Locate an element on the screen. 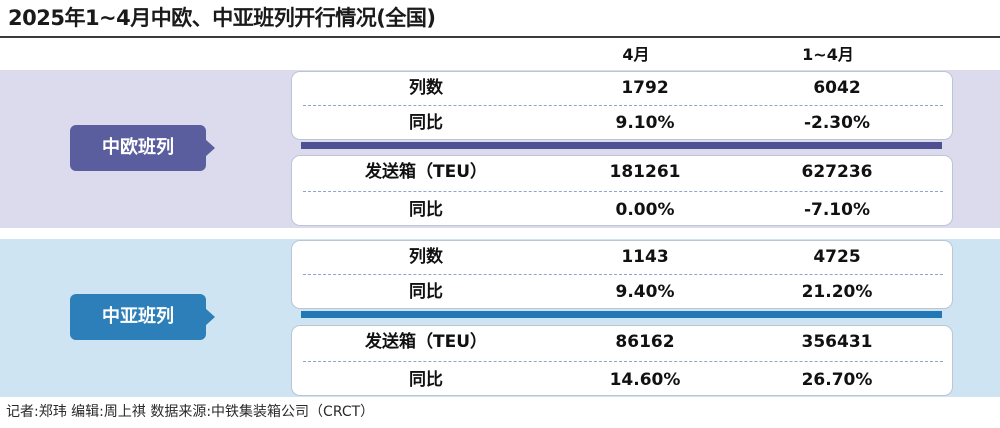  table-row: 同比 14.60% 26.70% is located at coordinates (622, 380).